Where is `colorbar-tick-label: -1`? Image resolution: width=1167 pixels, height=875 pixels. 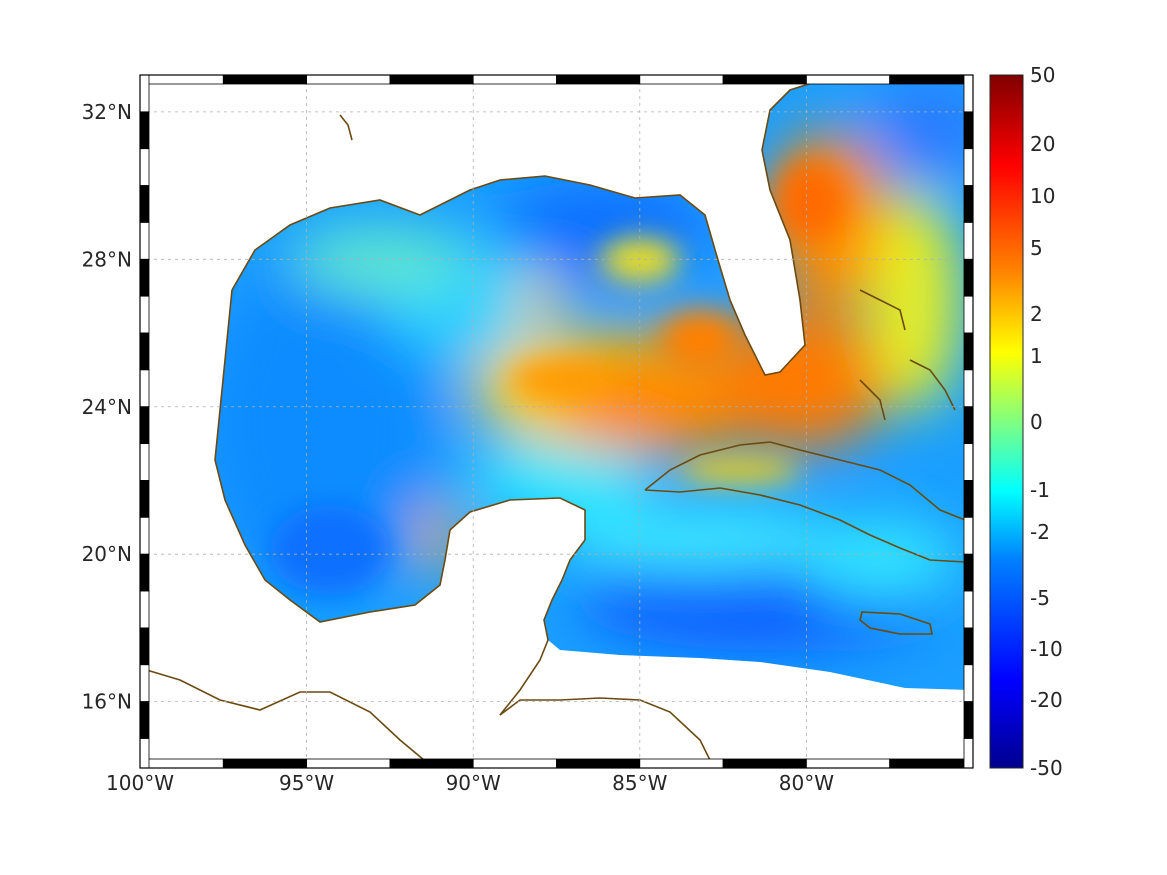 colorbar-tick-label: -1 is located at coordinates (1040, 490).